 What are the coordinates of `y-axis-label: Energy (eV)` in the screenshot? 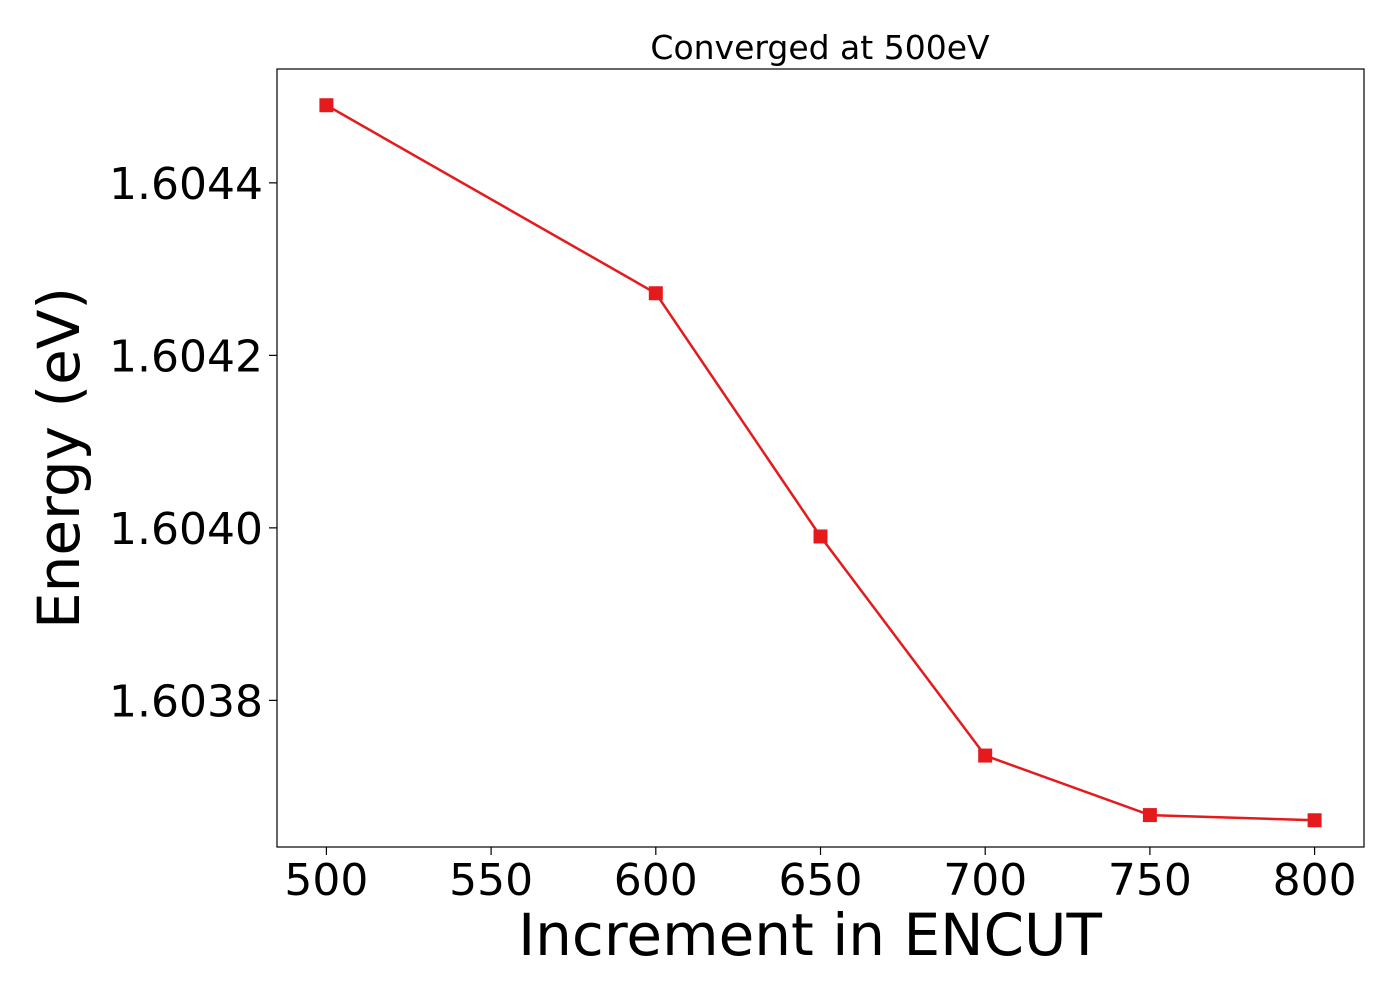 It's located at (59, 458).